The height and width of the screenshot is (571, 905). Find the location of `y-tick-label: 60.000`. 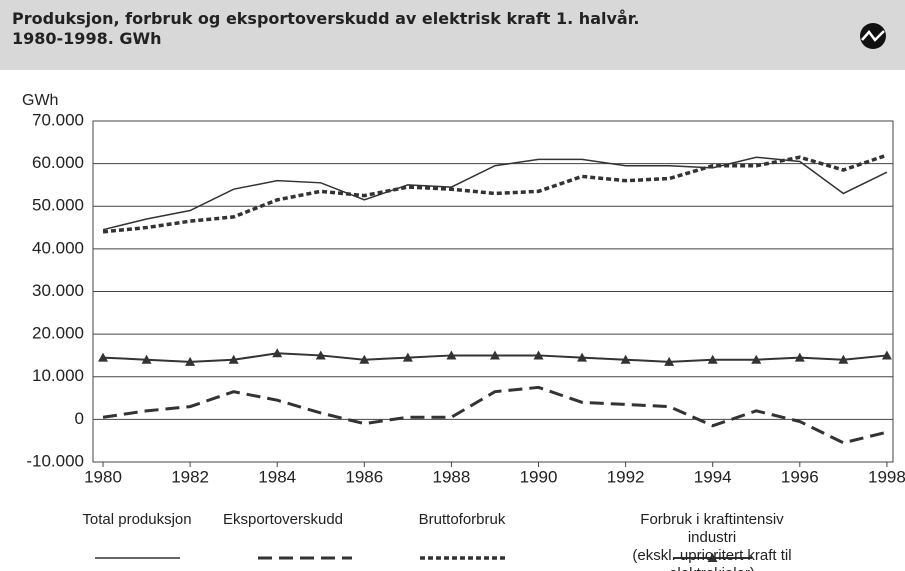

y-tick-label: 60.000 is located at coordinates (58, 162).